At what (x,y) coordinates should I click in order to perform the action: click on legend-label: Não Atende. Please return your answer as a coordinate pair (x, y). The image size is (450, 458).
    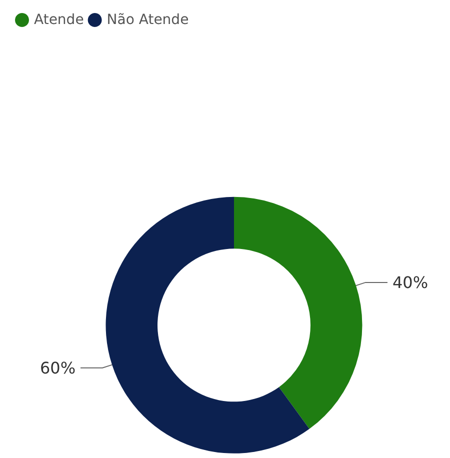
    Looking at the image, I should click on (147, 20).